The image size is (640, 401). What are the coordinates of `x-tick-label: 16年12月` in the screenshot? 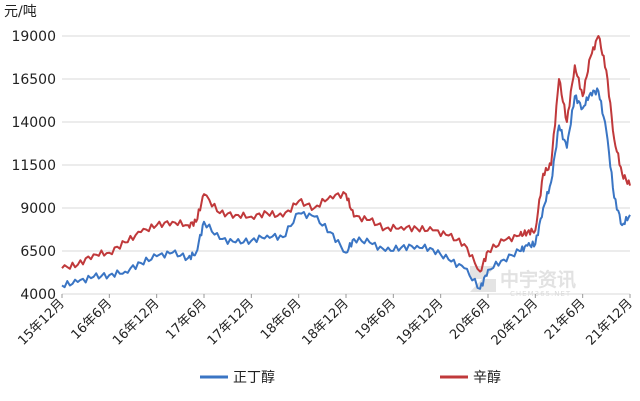 It's located at (136, 322).